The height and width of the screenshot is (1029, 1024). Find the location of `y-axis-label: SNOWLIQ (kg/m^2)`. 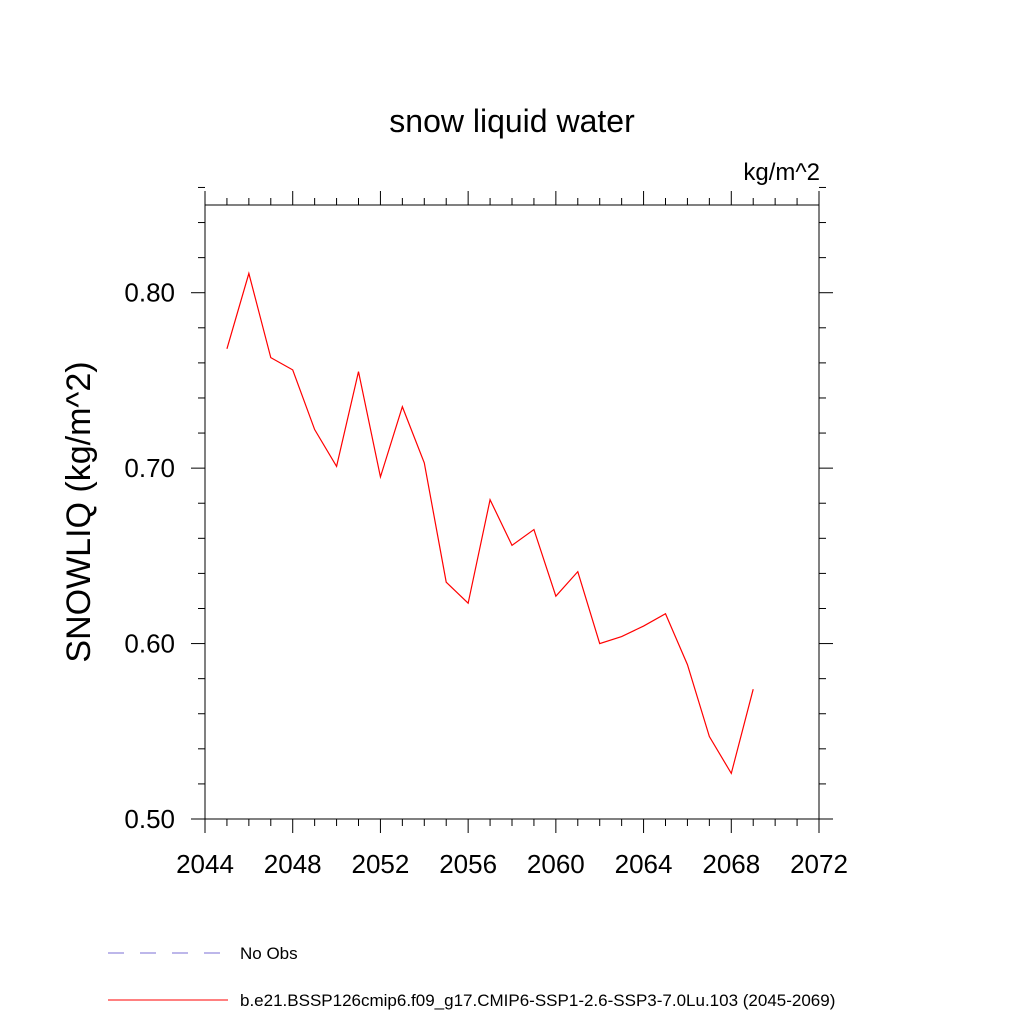

y-axis-label: SNOWLIQ (kg/m^2) is located at coordinates (79, 511).